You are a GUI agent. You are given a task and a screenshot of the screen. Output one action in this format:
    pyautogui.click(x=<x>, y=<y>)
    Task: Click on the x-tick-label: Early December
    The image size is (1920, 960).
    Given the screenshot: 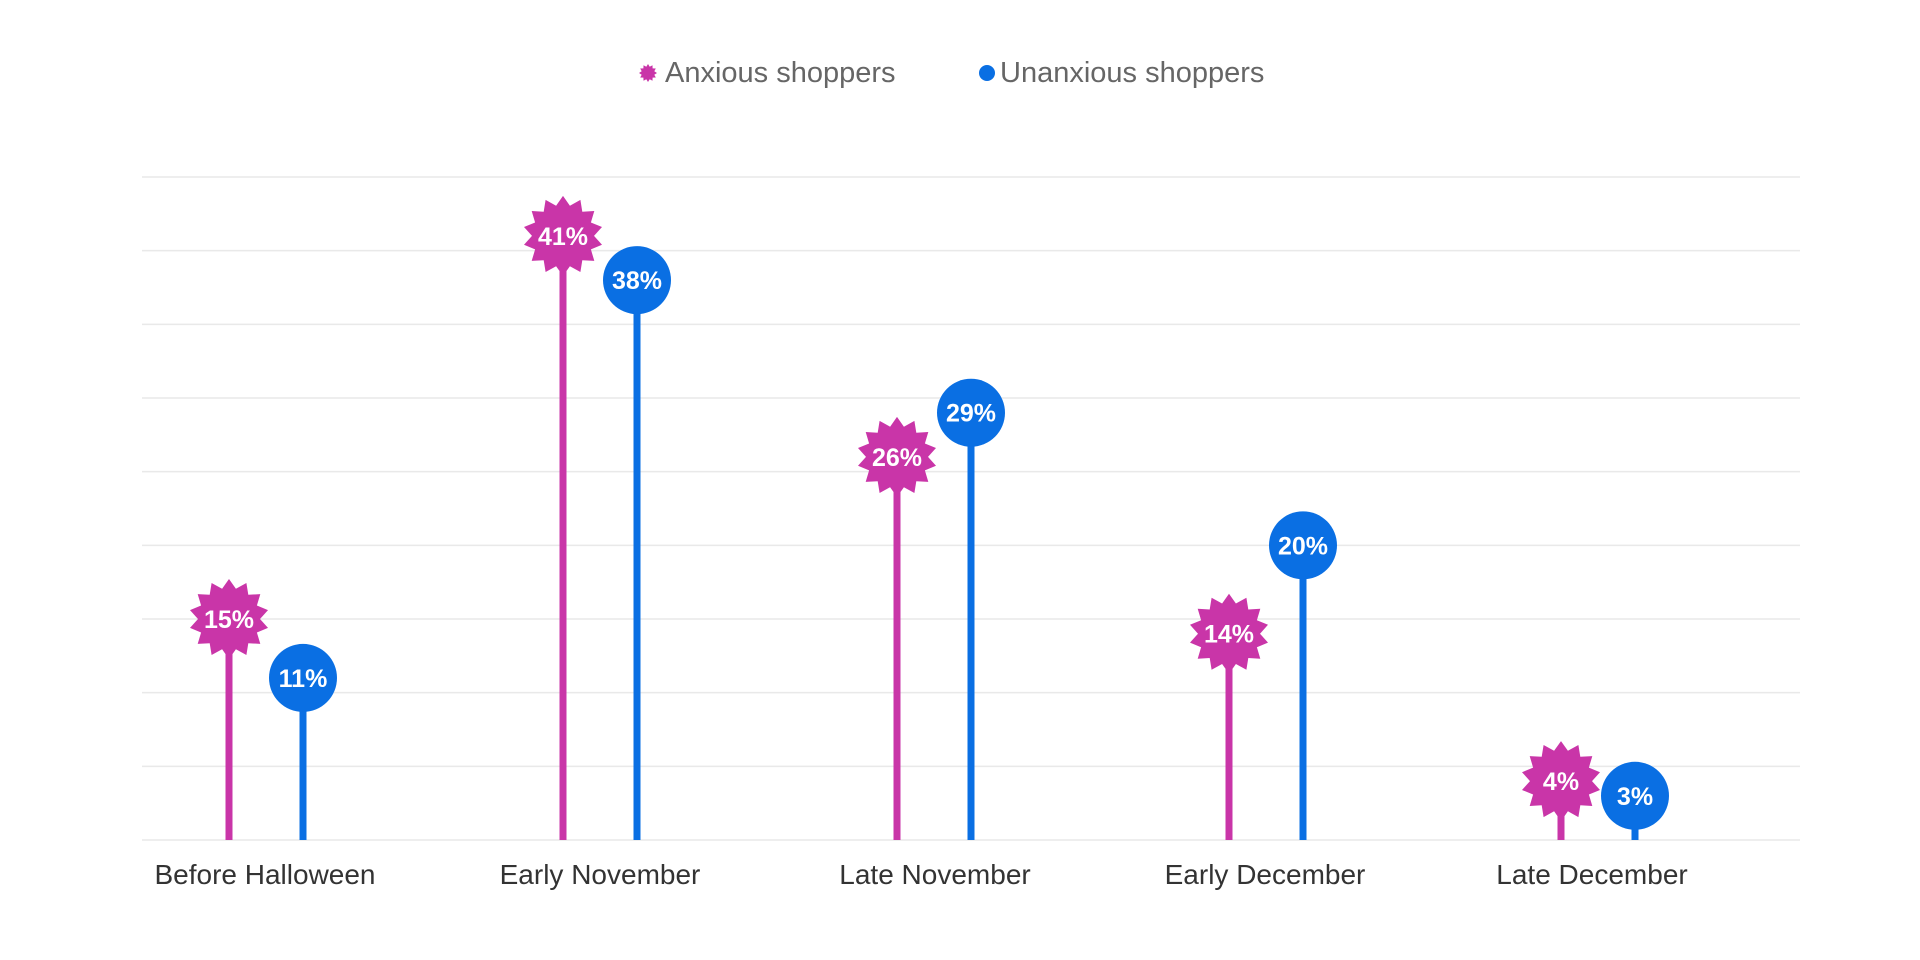 What is the action you would take?
    pyautogui.click(x=1265, y=874)
    